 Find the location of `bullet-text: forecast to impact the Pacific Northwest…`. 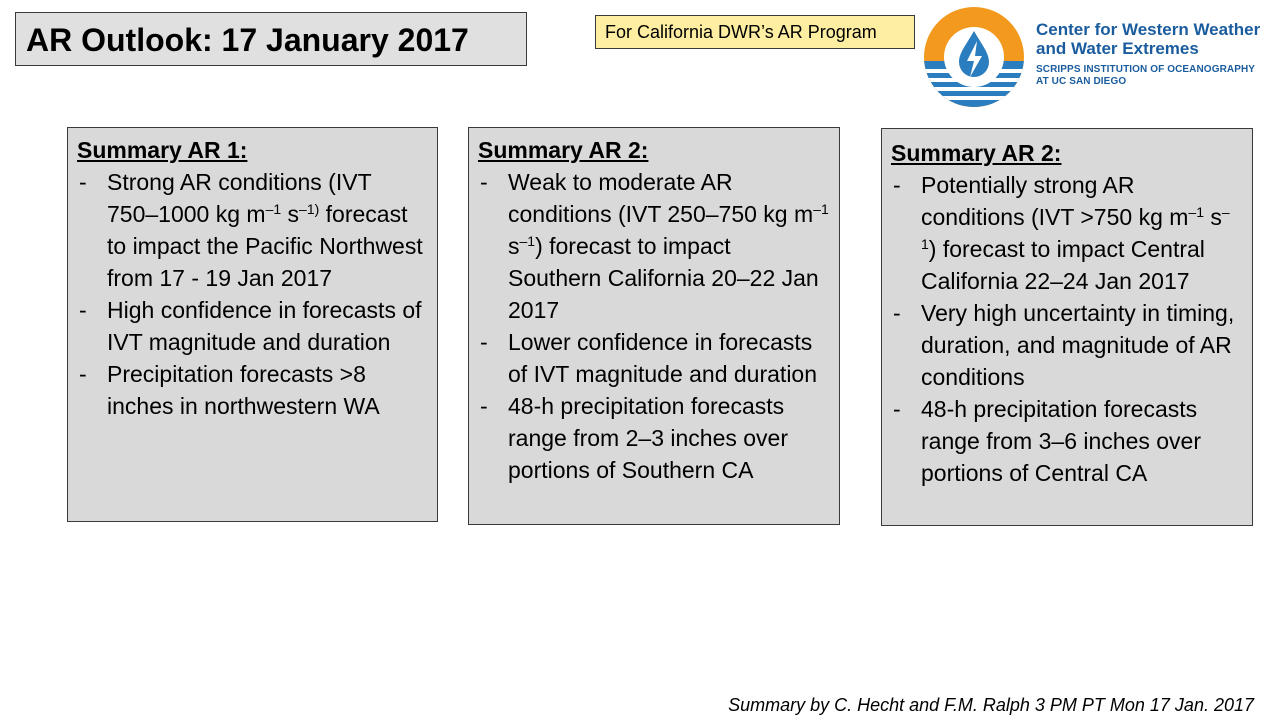

bullet-text: forecast to impact the Pacific Northwest… is located at coordinates (265, 246).